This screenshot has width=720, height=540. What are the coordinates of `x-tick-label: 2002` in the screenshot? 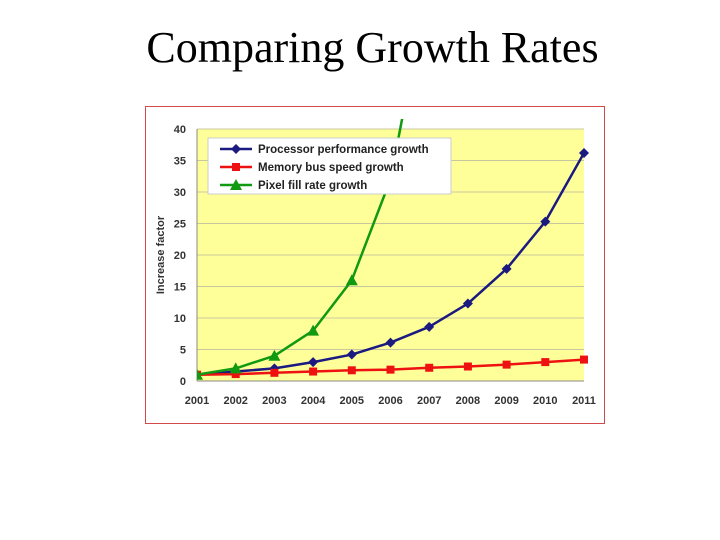 It's located at (235, 401).